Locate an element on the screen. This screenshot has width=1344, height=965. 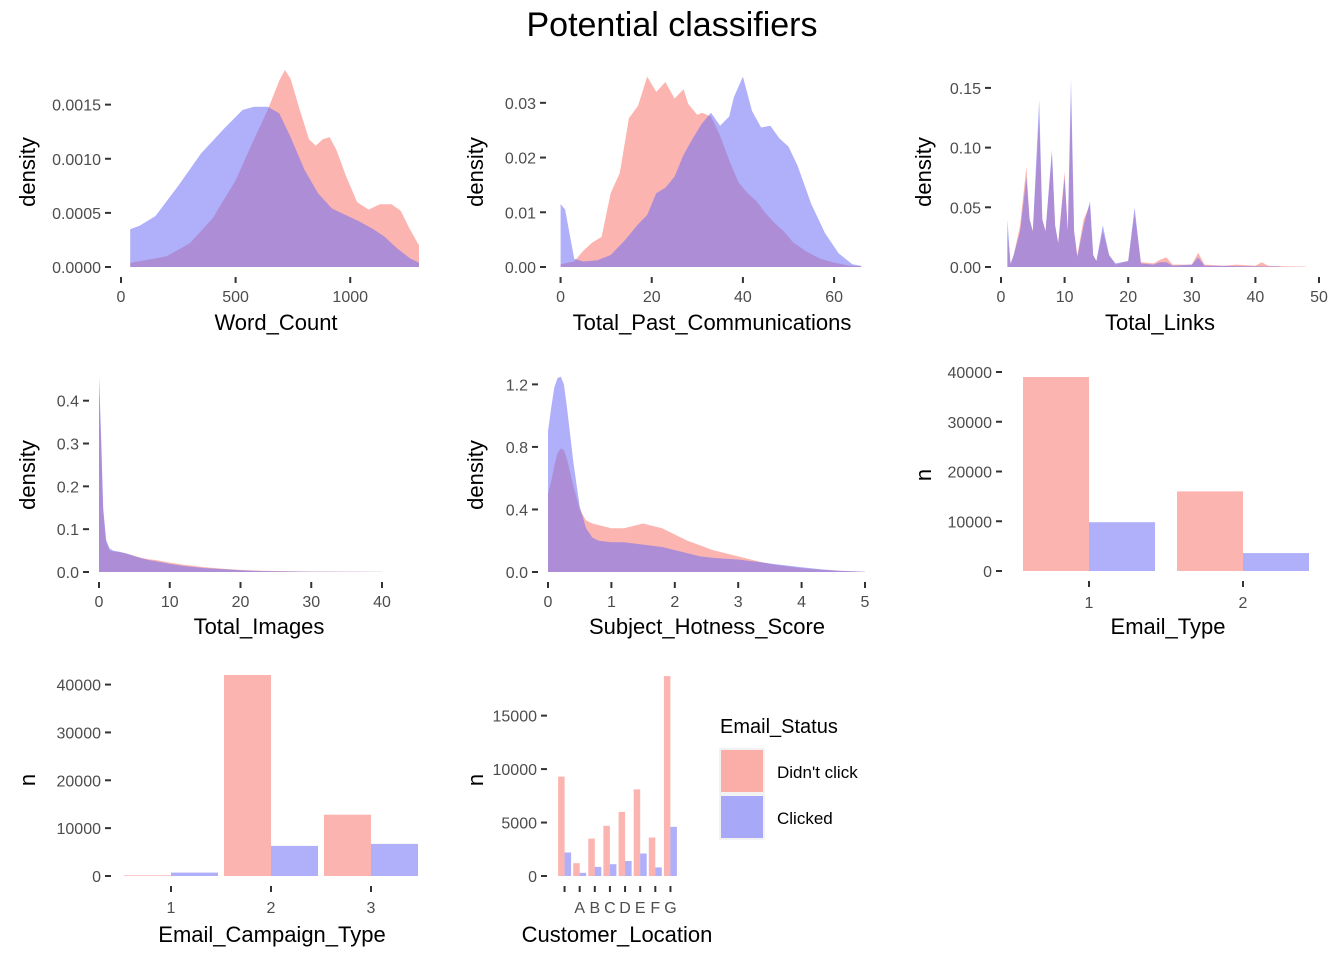
y-tick-label: 0.02 is located at coordinates (520, 159).